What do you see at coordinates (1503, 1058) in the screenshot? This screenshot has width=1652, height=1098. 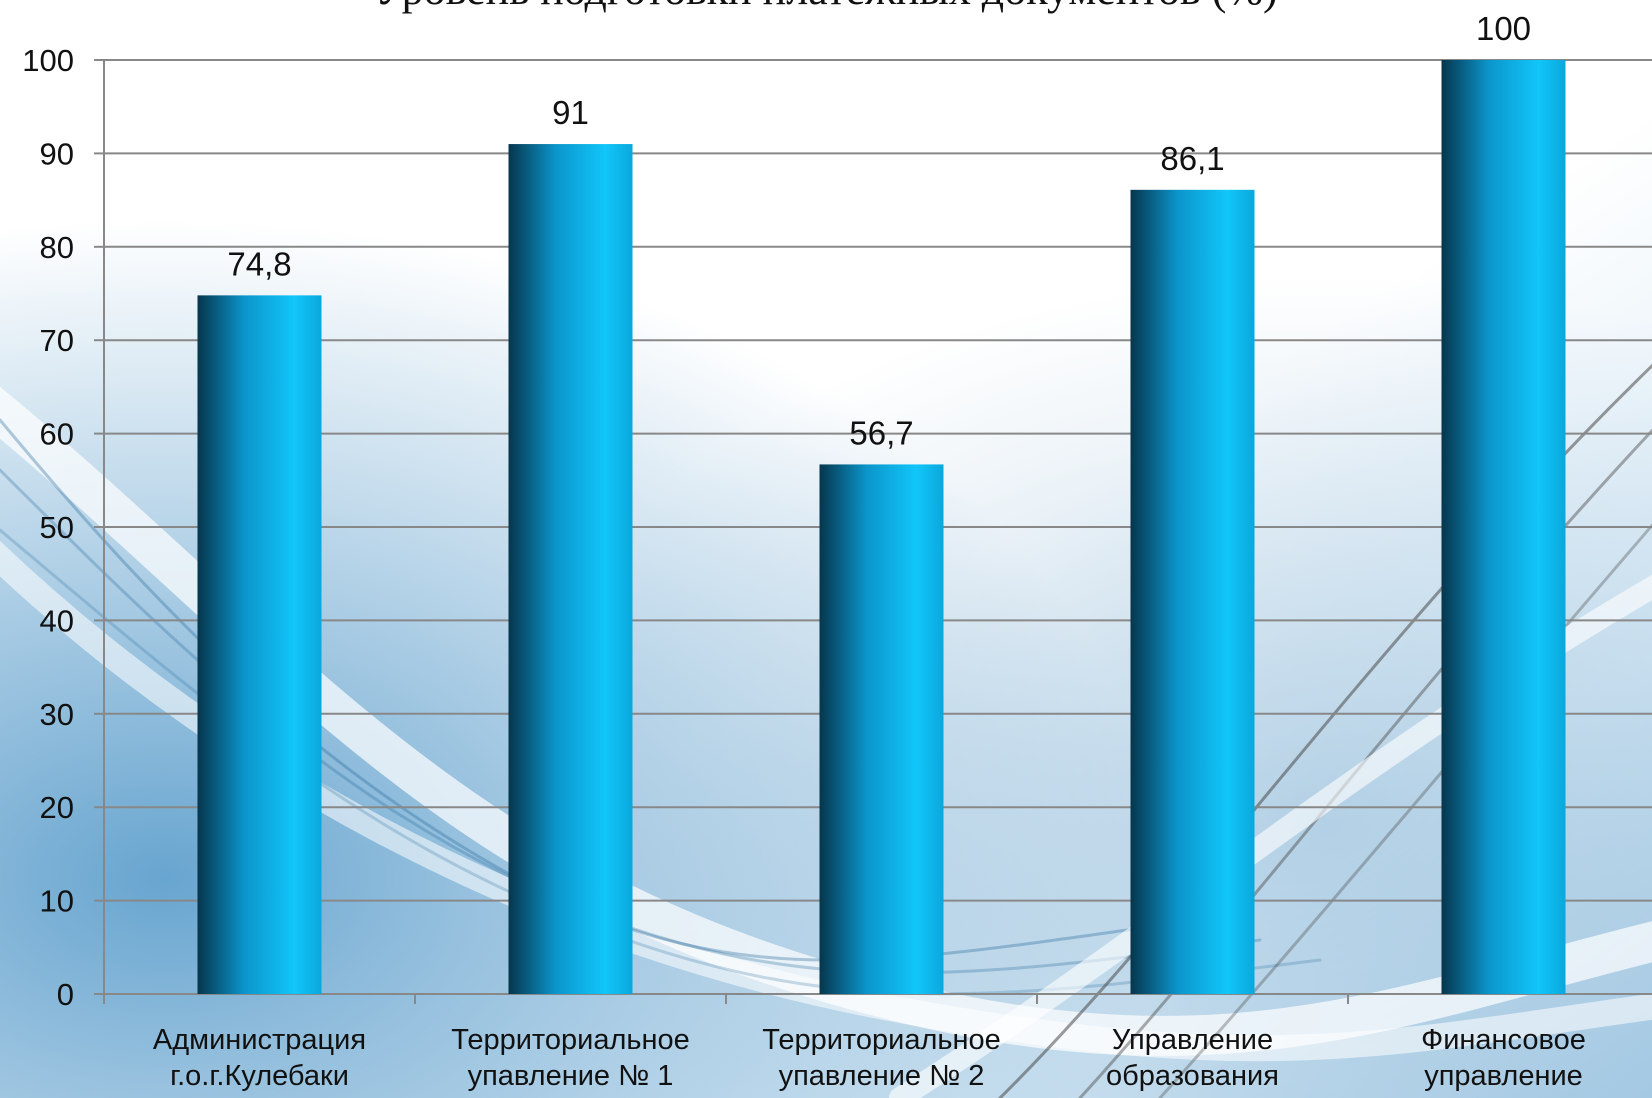 I see `x-category-label: Финансовое управление` at bounding box center [1503, 1058].